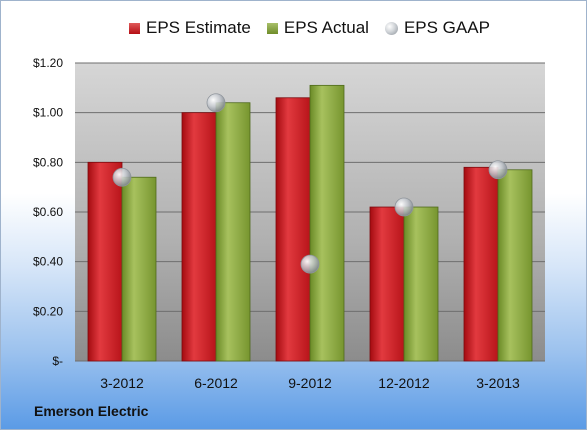  I want to click on x-tick-label: 3-2012, so click(122, 383).